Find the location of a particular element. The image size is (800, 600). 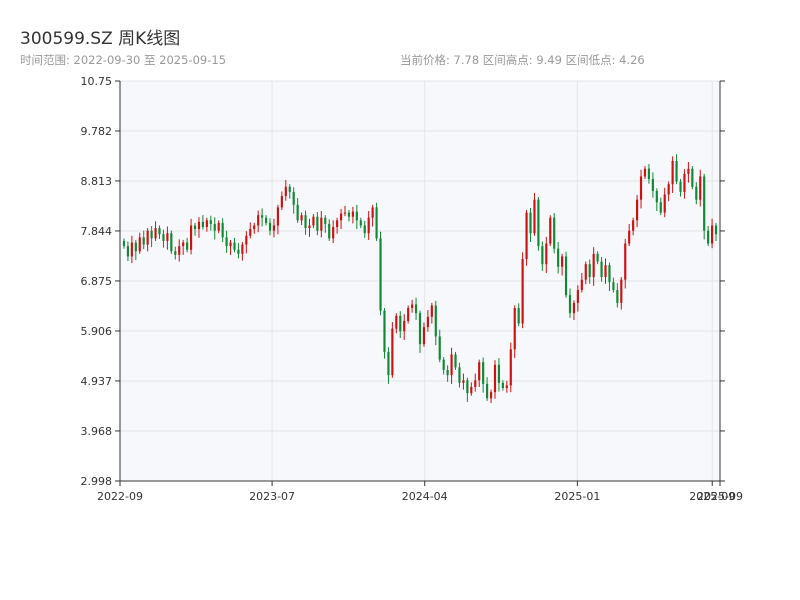

x-tick-label: 2024-04 is located at coordinates (425, 496).